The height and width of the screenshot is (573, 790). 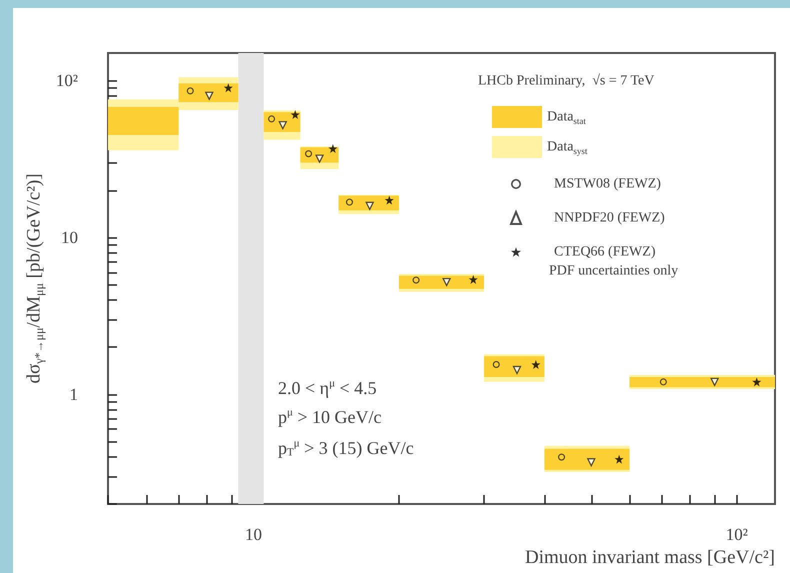 I want to click on y-tick-label: 1, so click(x=74, y=394).